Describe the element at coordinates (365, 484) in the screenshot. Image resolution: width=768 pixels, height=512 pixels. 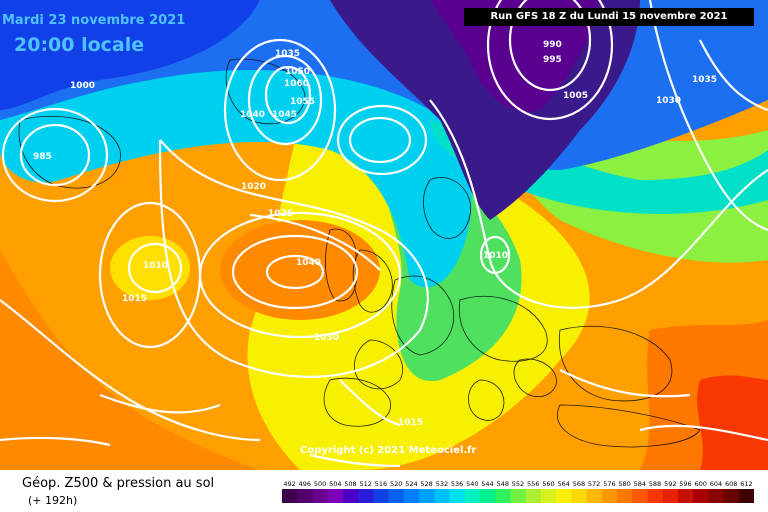
I see `scale-tick-label: 512` at that location.